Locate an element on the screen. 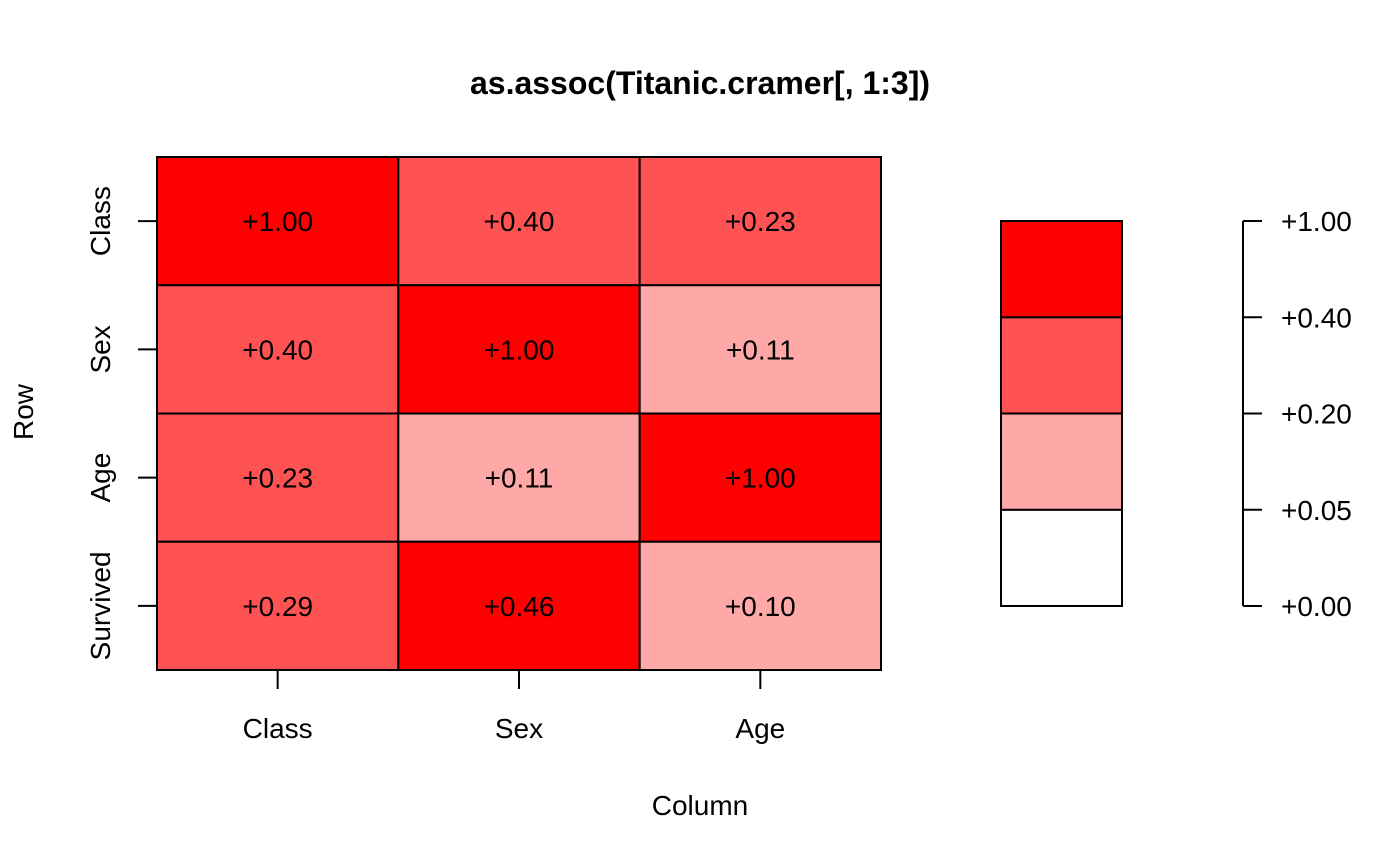 Image resolution: width=1400 pixels, height=866 pixels. y-axis-title: Row is located at coordinates (23, 411).